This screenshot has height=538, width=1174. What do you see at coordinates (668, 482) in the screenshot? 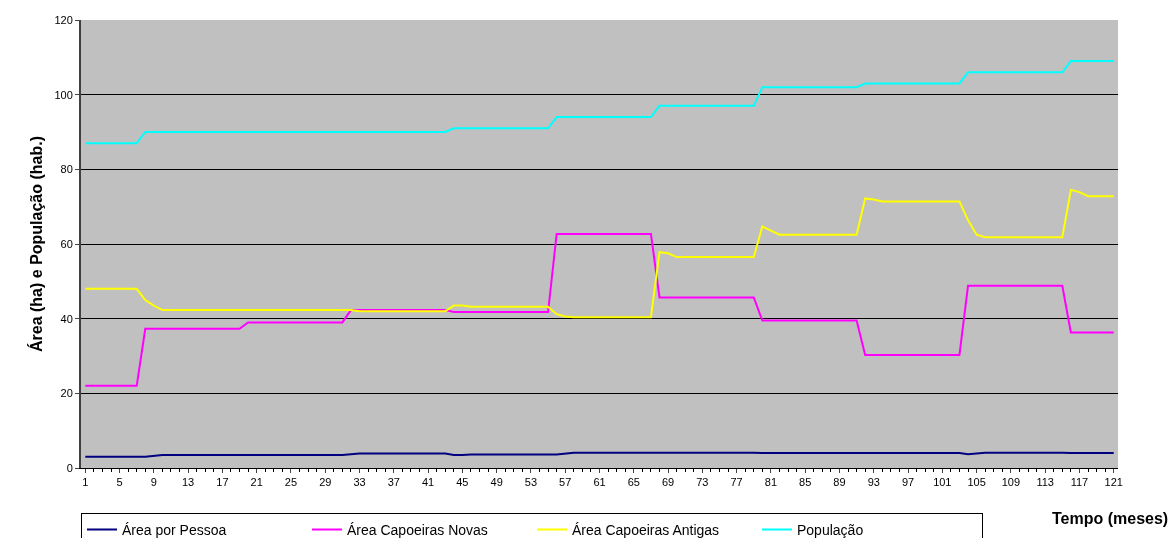
I see `x-tick-label: 69` at bounding box center [668, 482].